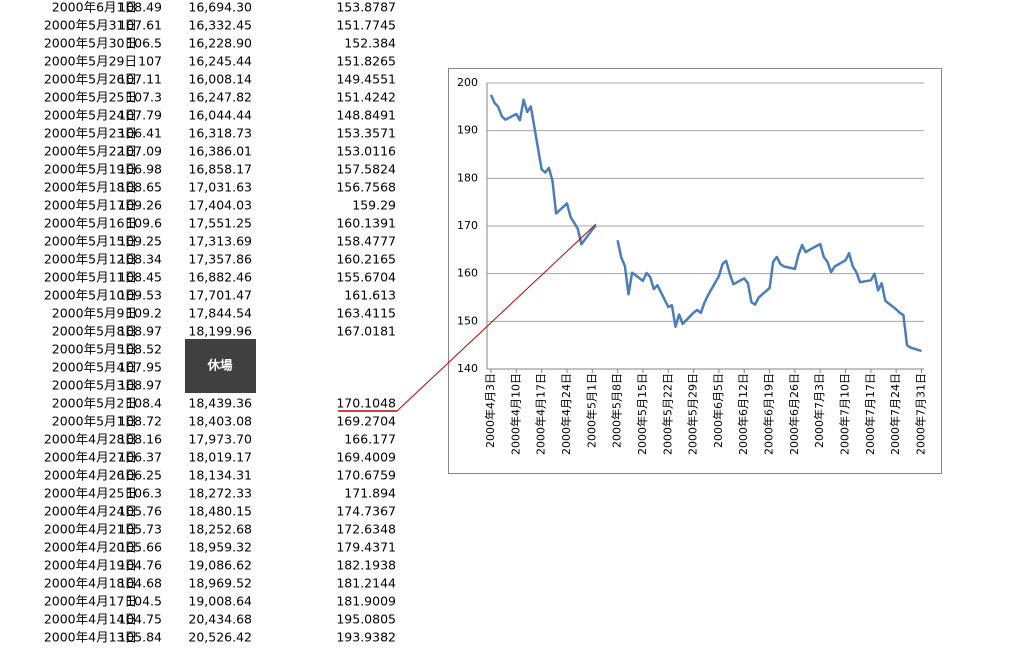 The width and height of the screenshot is (1029, 648). Describe the element at coordinates (467, 177) in the screenshot. I see `y-tick-label: 180` at that location.